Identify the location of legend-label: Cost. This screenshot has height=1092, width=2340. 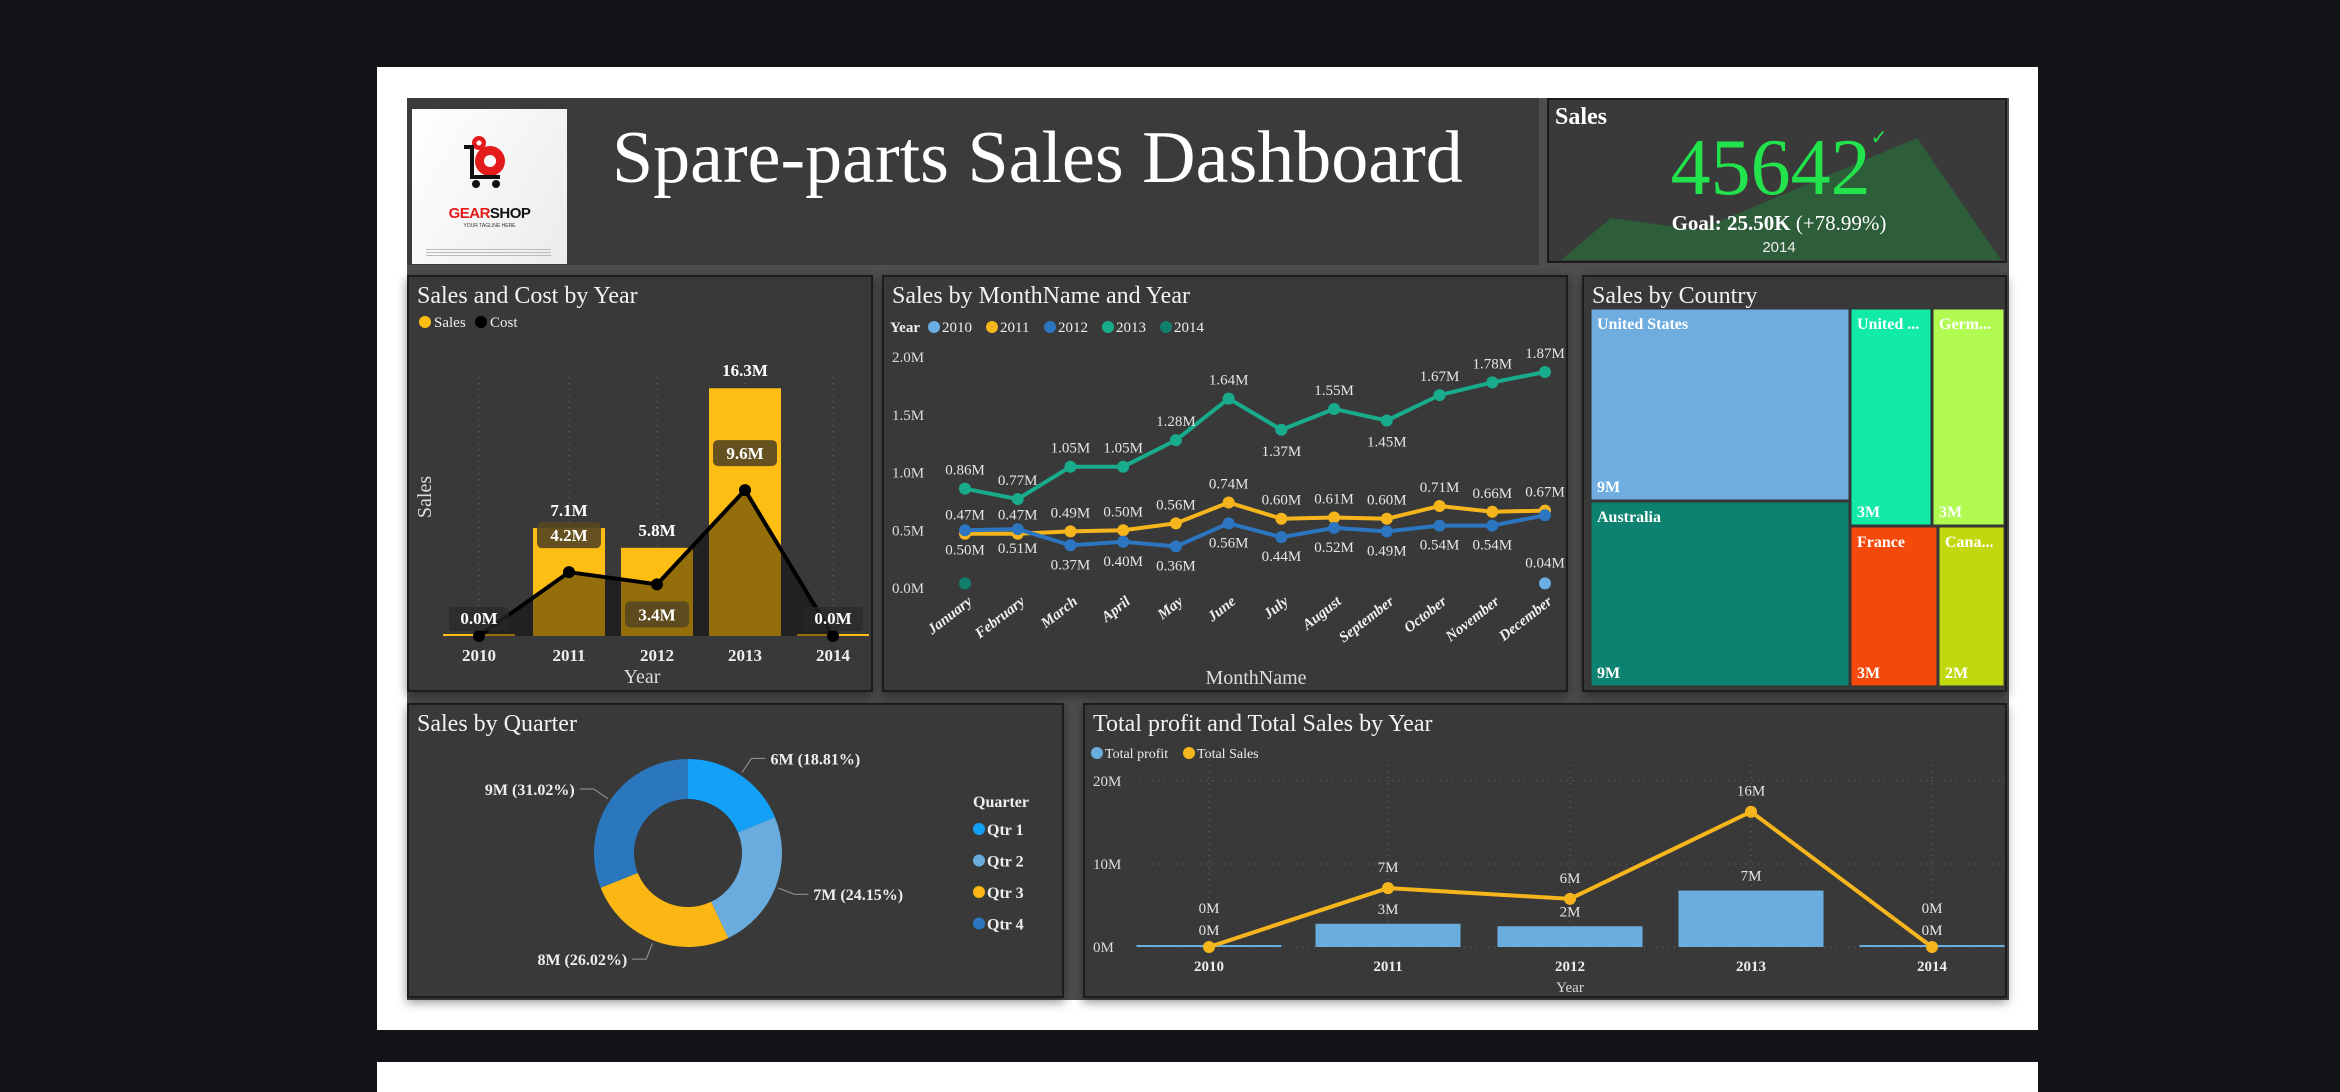
(504, 323).